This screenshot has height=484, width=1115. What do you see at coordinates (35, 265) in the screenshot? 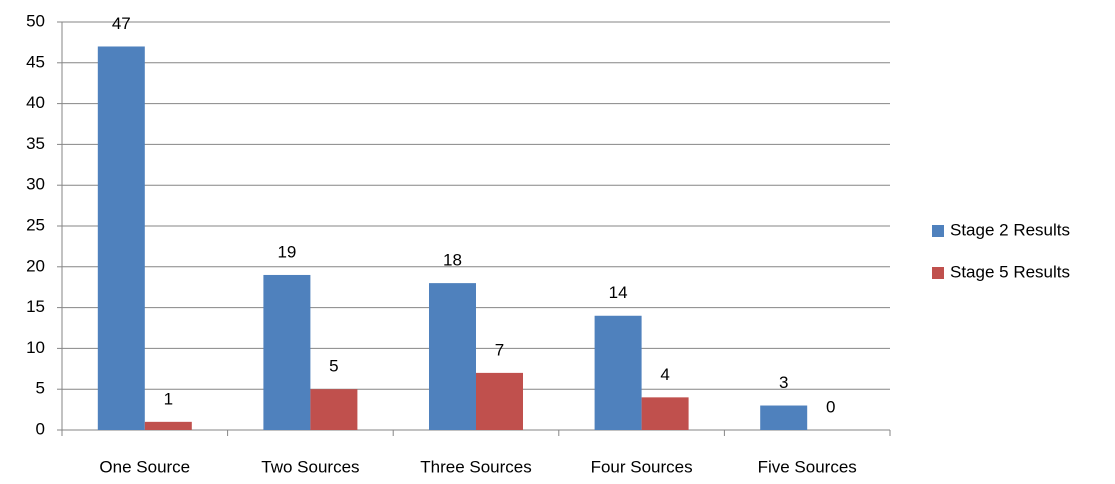
I see `y-tick-label: 20` at bounding box center [35, 265].